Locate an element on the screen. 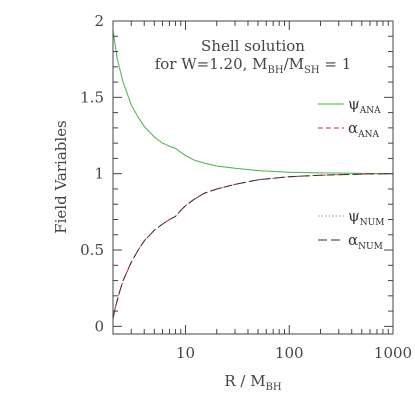  legend-label-ψana: ψANA is located at coordinates (364, 105).